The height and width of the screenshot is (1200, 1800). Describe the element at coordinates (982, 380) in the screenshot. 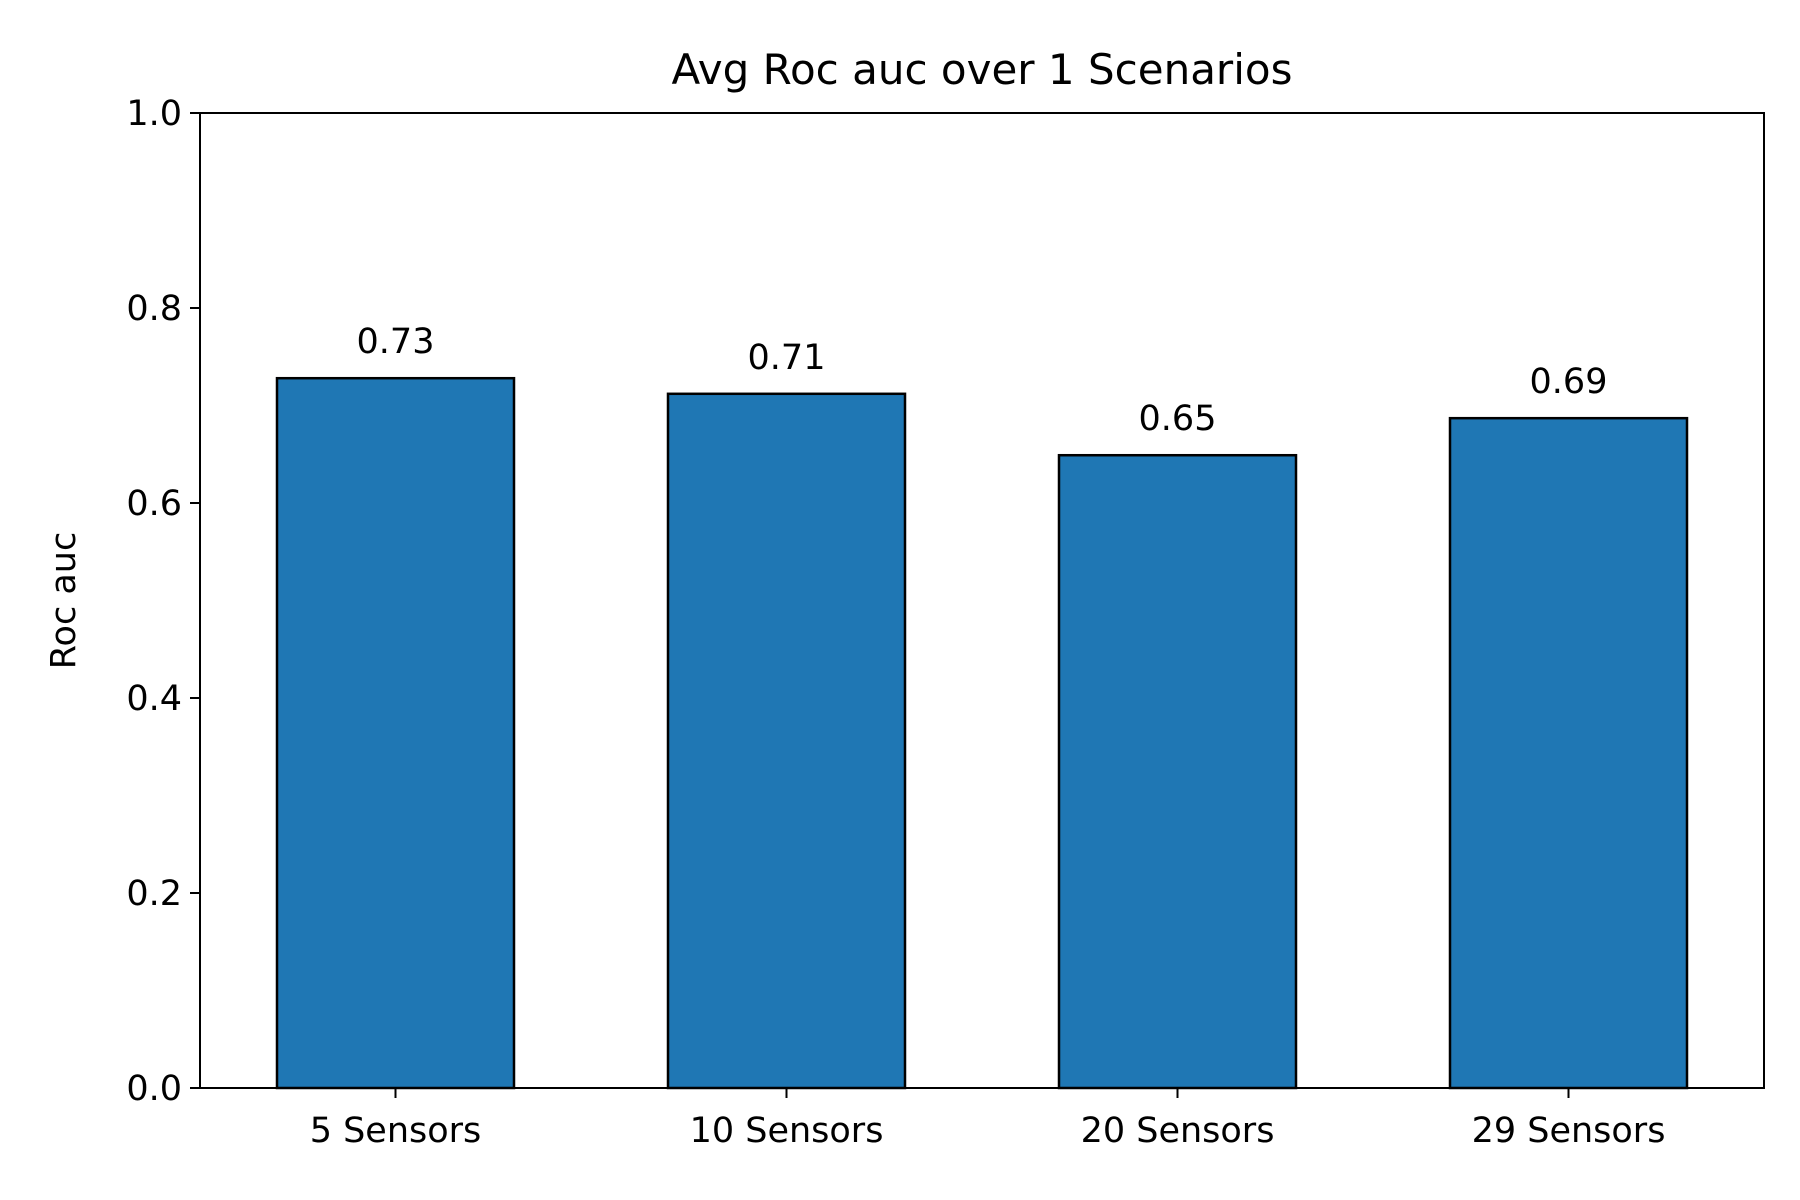

I see `bar-value-labels: 0.73 0.71 0.65 0.69` at that location.